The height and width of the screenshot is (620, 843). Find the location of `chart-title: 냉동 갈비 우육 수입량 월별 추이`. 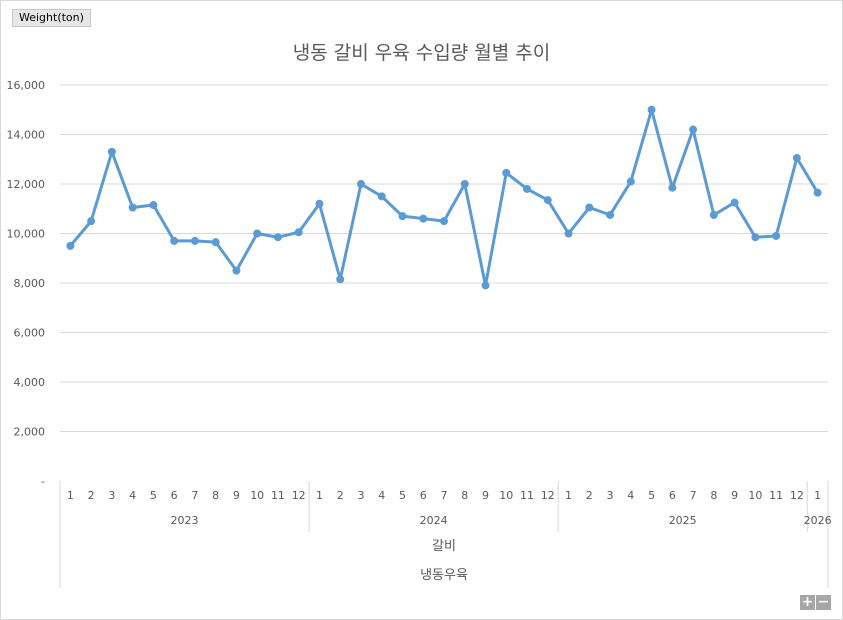

chart-title: 냉동 갈비 우육 수입량 월별 추이 is located at coordinates (421, 53).